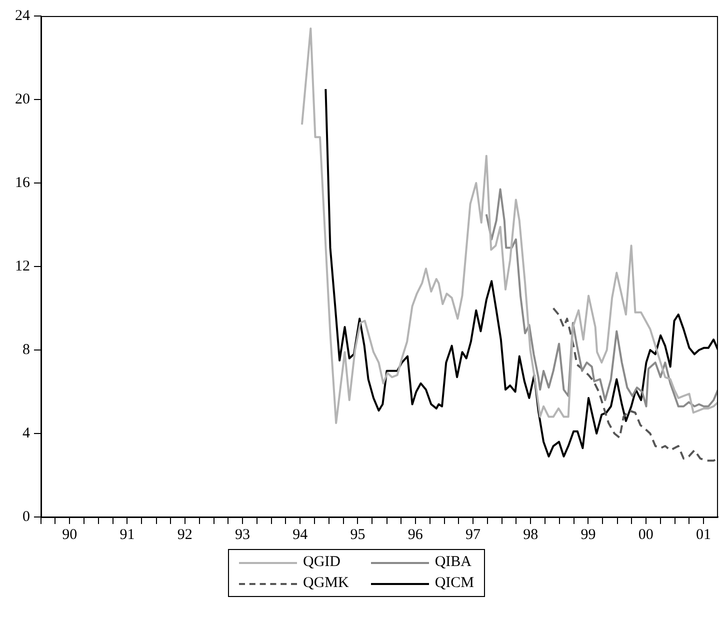 Image resolution: width=719 pixels, height=641 pixels. Describe the element at coordinates (530, 534) in the screenshot. I see `x-tick-label: 98` at that location.